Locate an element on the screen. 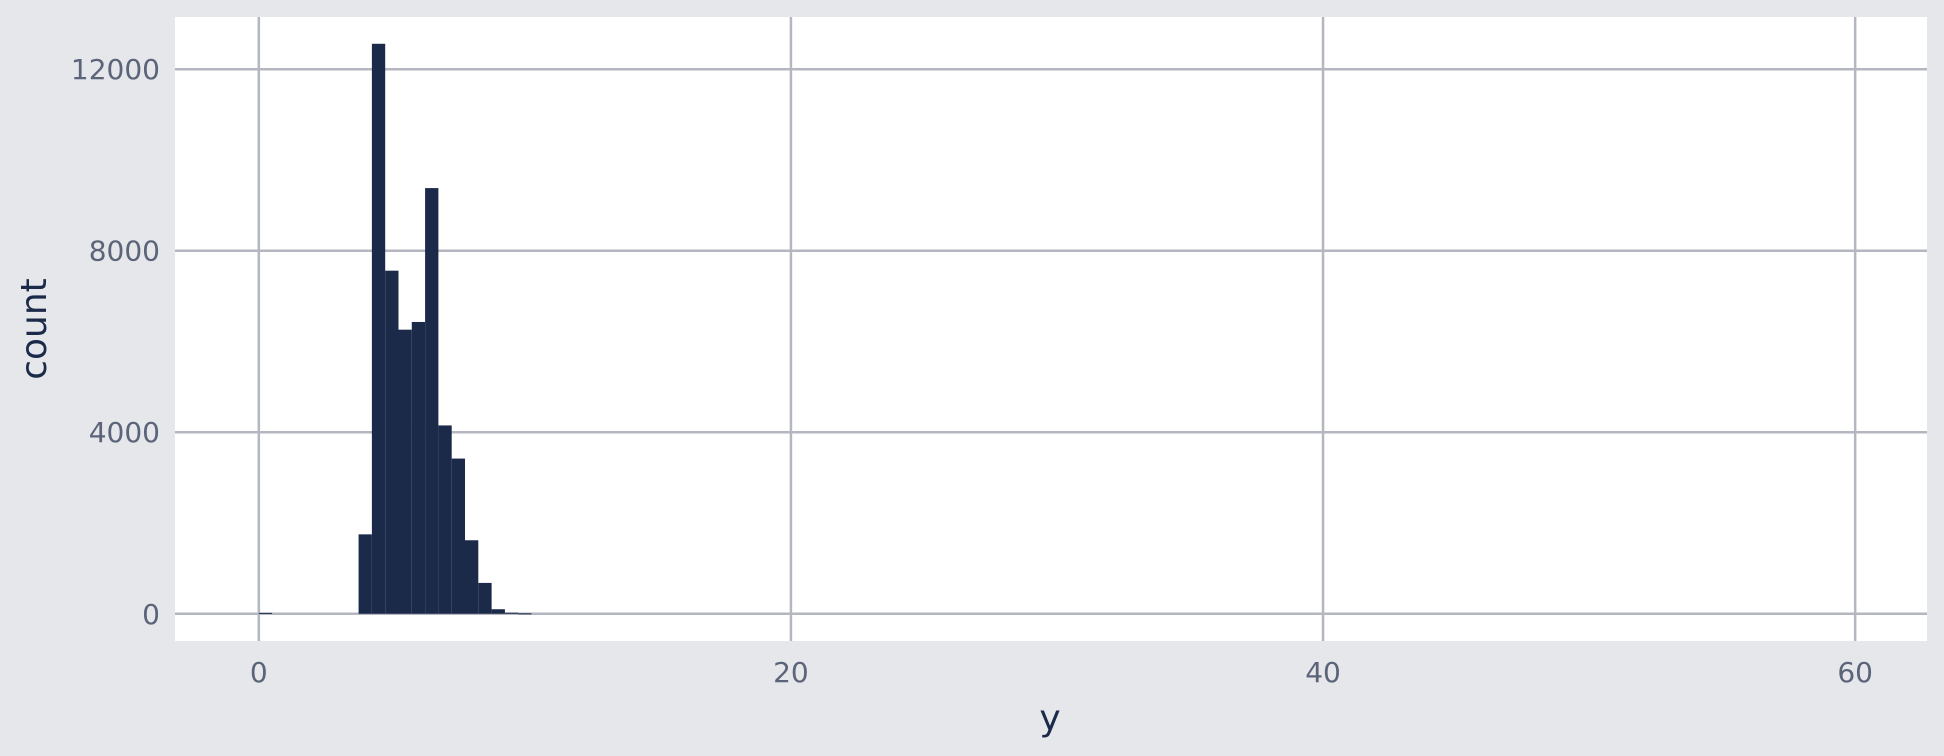 This screenshot has height=756, width=1944. y-axis-ticks: 0 4000 8000 12000 is located at coordinates (115, 342).